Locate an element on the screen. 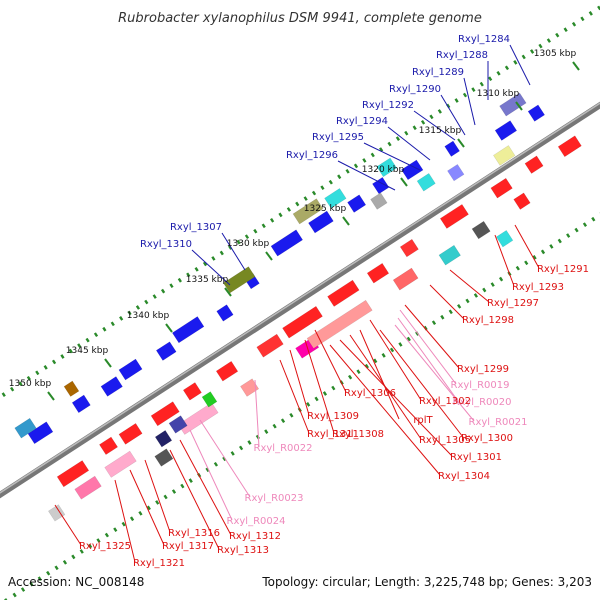 The height and width of the screenshot is (600, 600). scale-tick-label: 1305 kbp is located at coordinates (555, 54).